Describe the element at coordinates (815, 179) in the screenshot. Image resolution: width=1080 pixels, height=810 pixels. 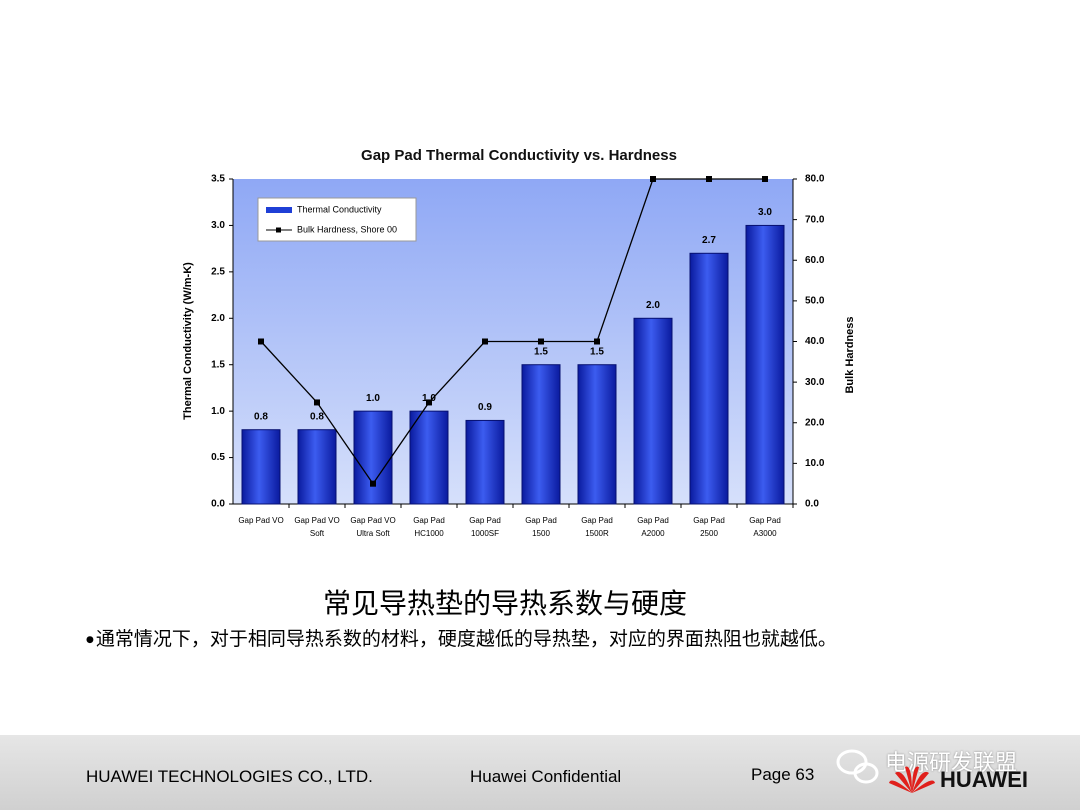
I see `y2-tick-label: 80.0` at that location.